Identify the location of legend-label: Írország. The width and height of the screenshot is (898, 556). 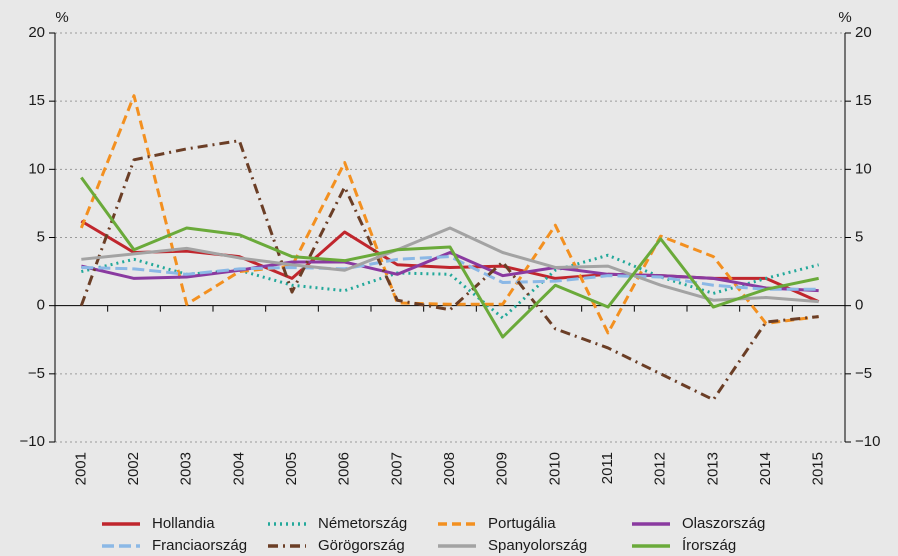
(709, 545).